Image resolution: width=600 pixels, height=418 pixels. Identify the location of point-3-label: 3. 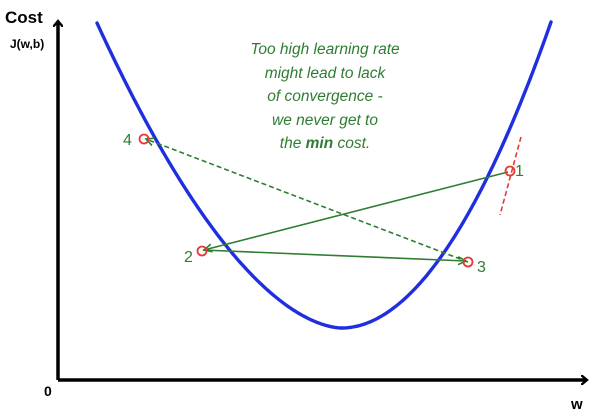
(481, 267).